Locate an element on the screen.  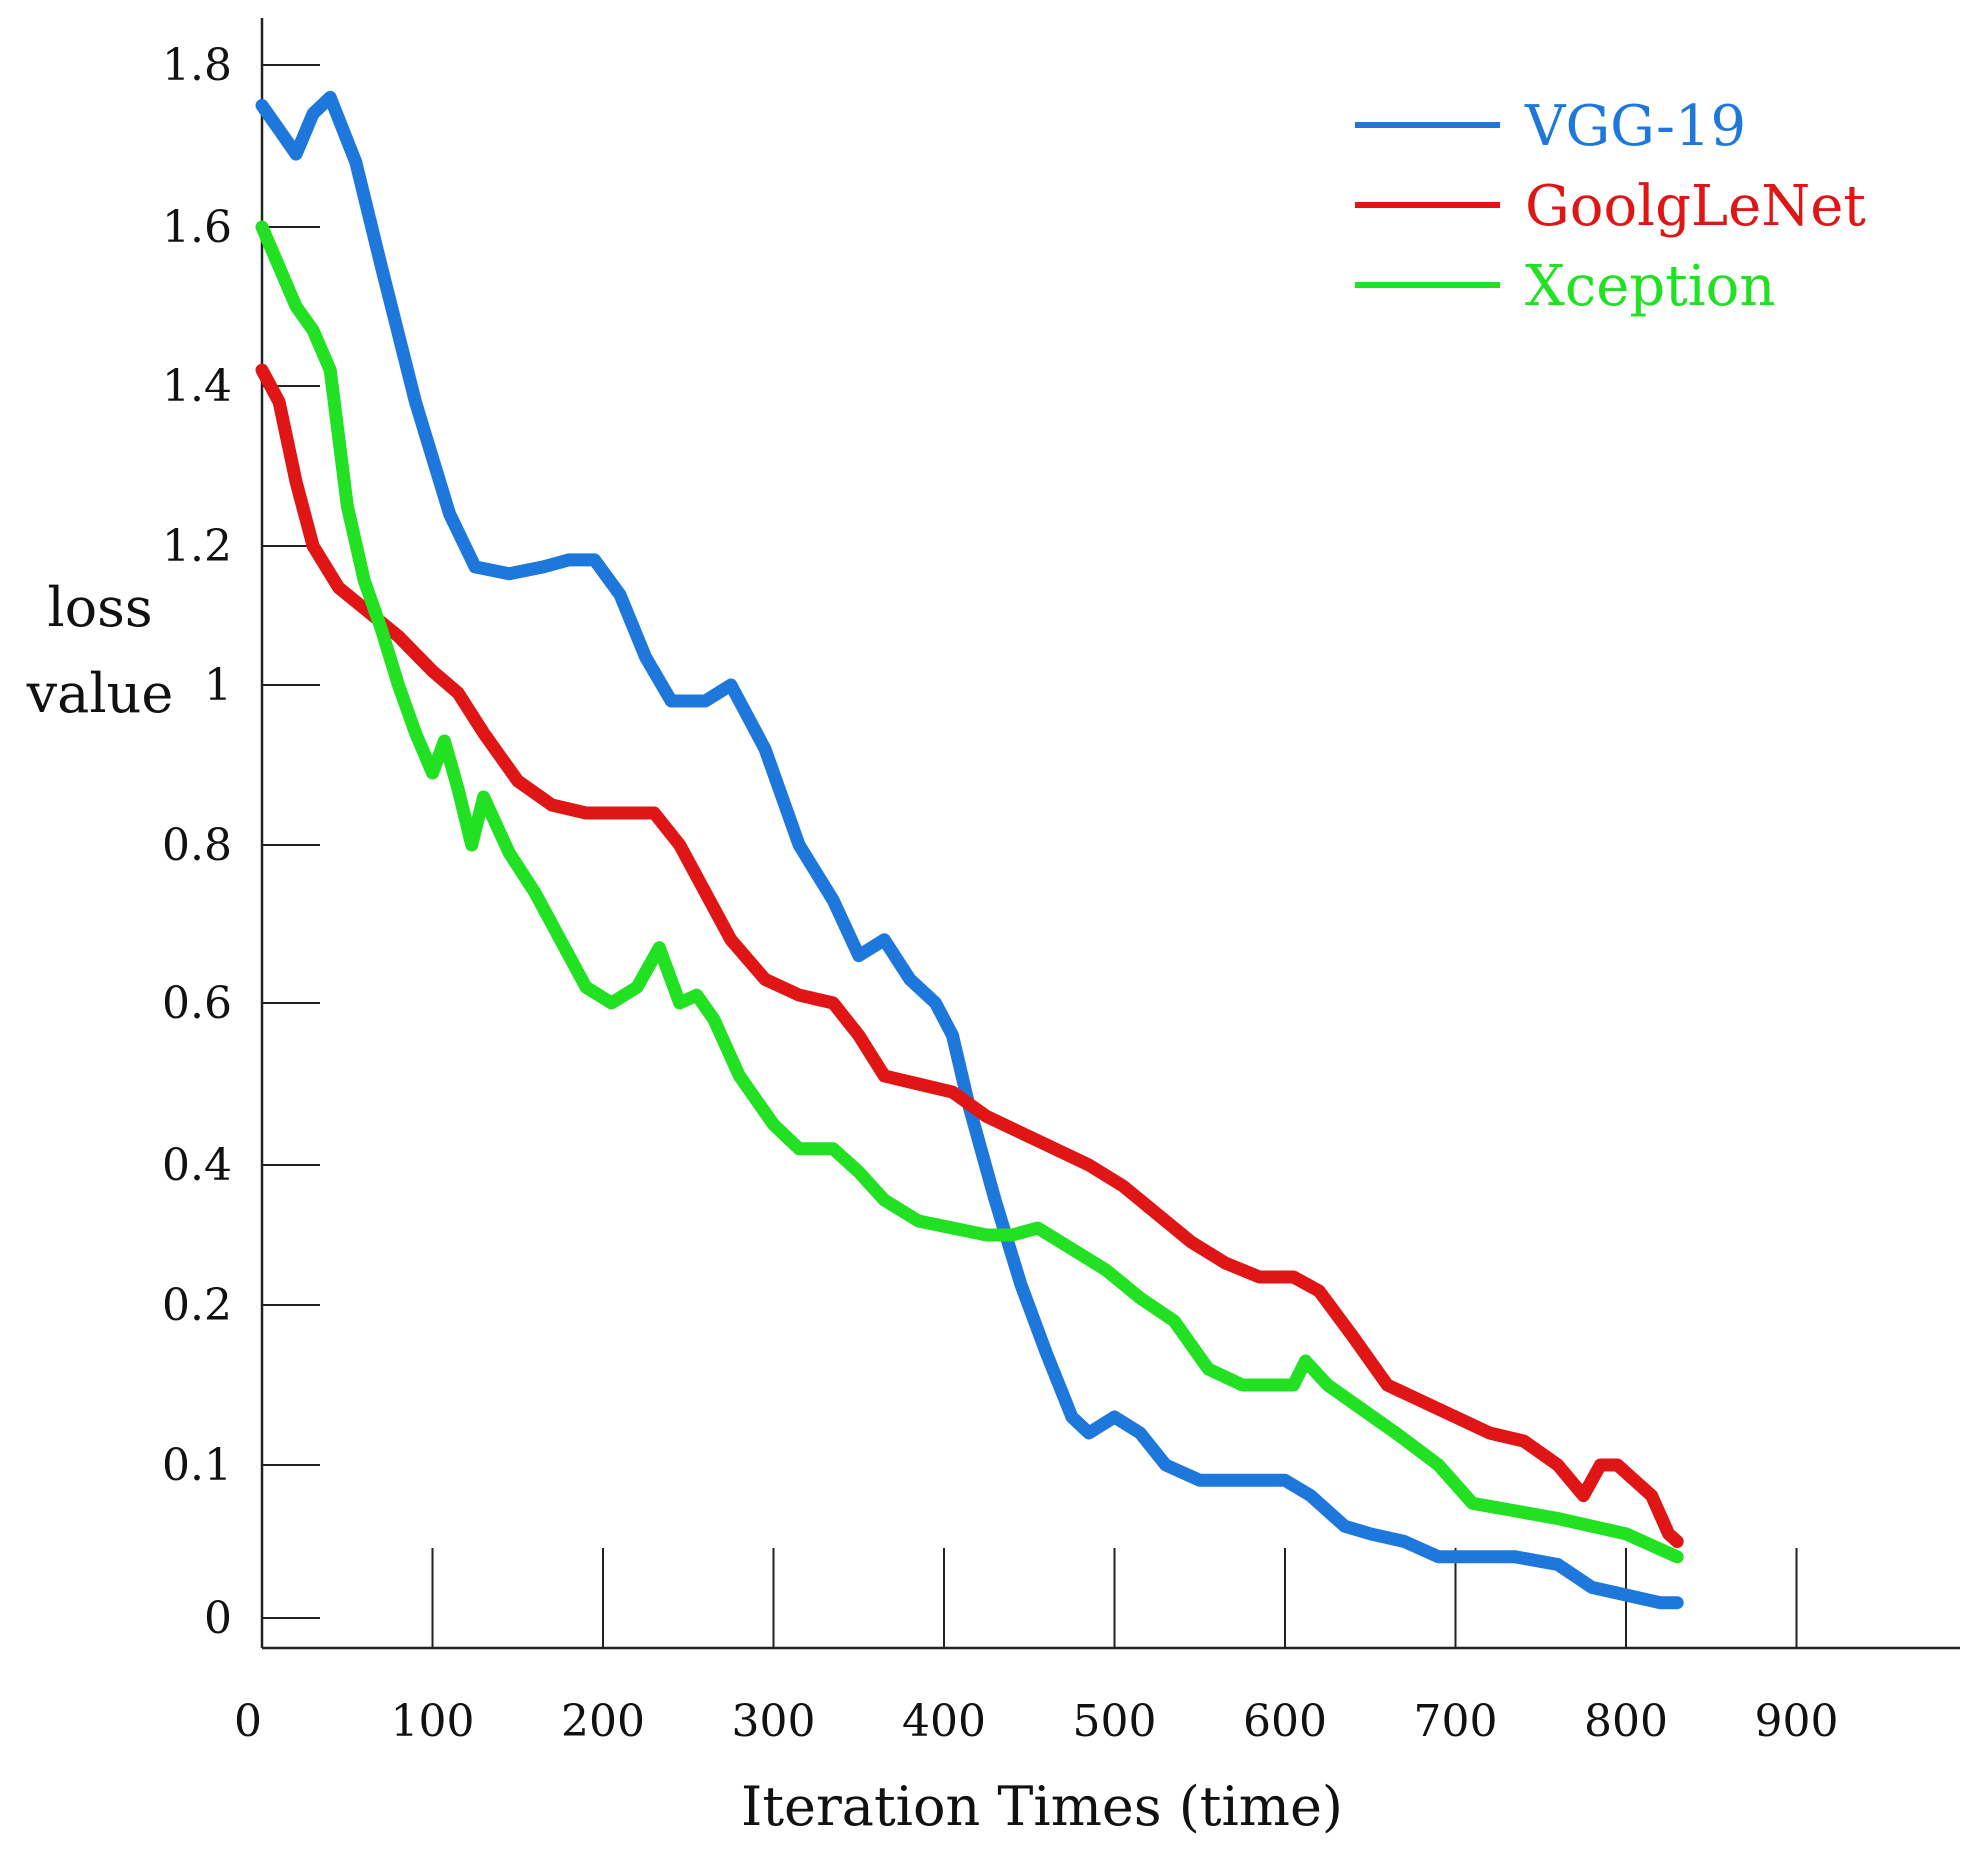
y-tick-label: 1.4 is located at coordinates (197, 386).